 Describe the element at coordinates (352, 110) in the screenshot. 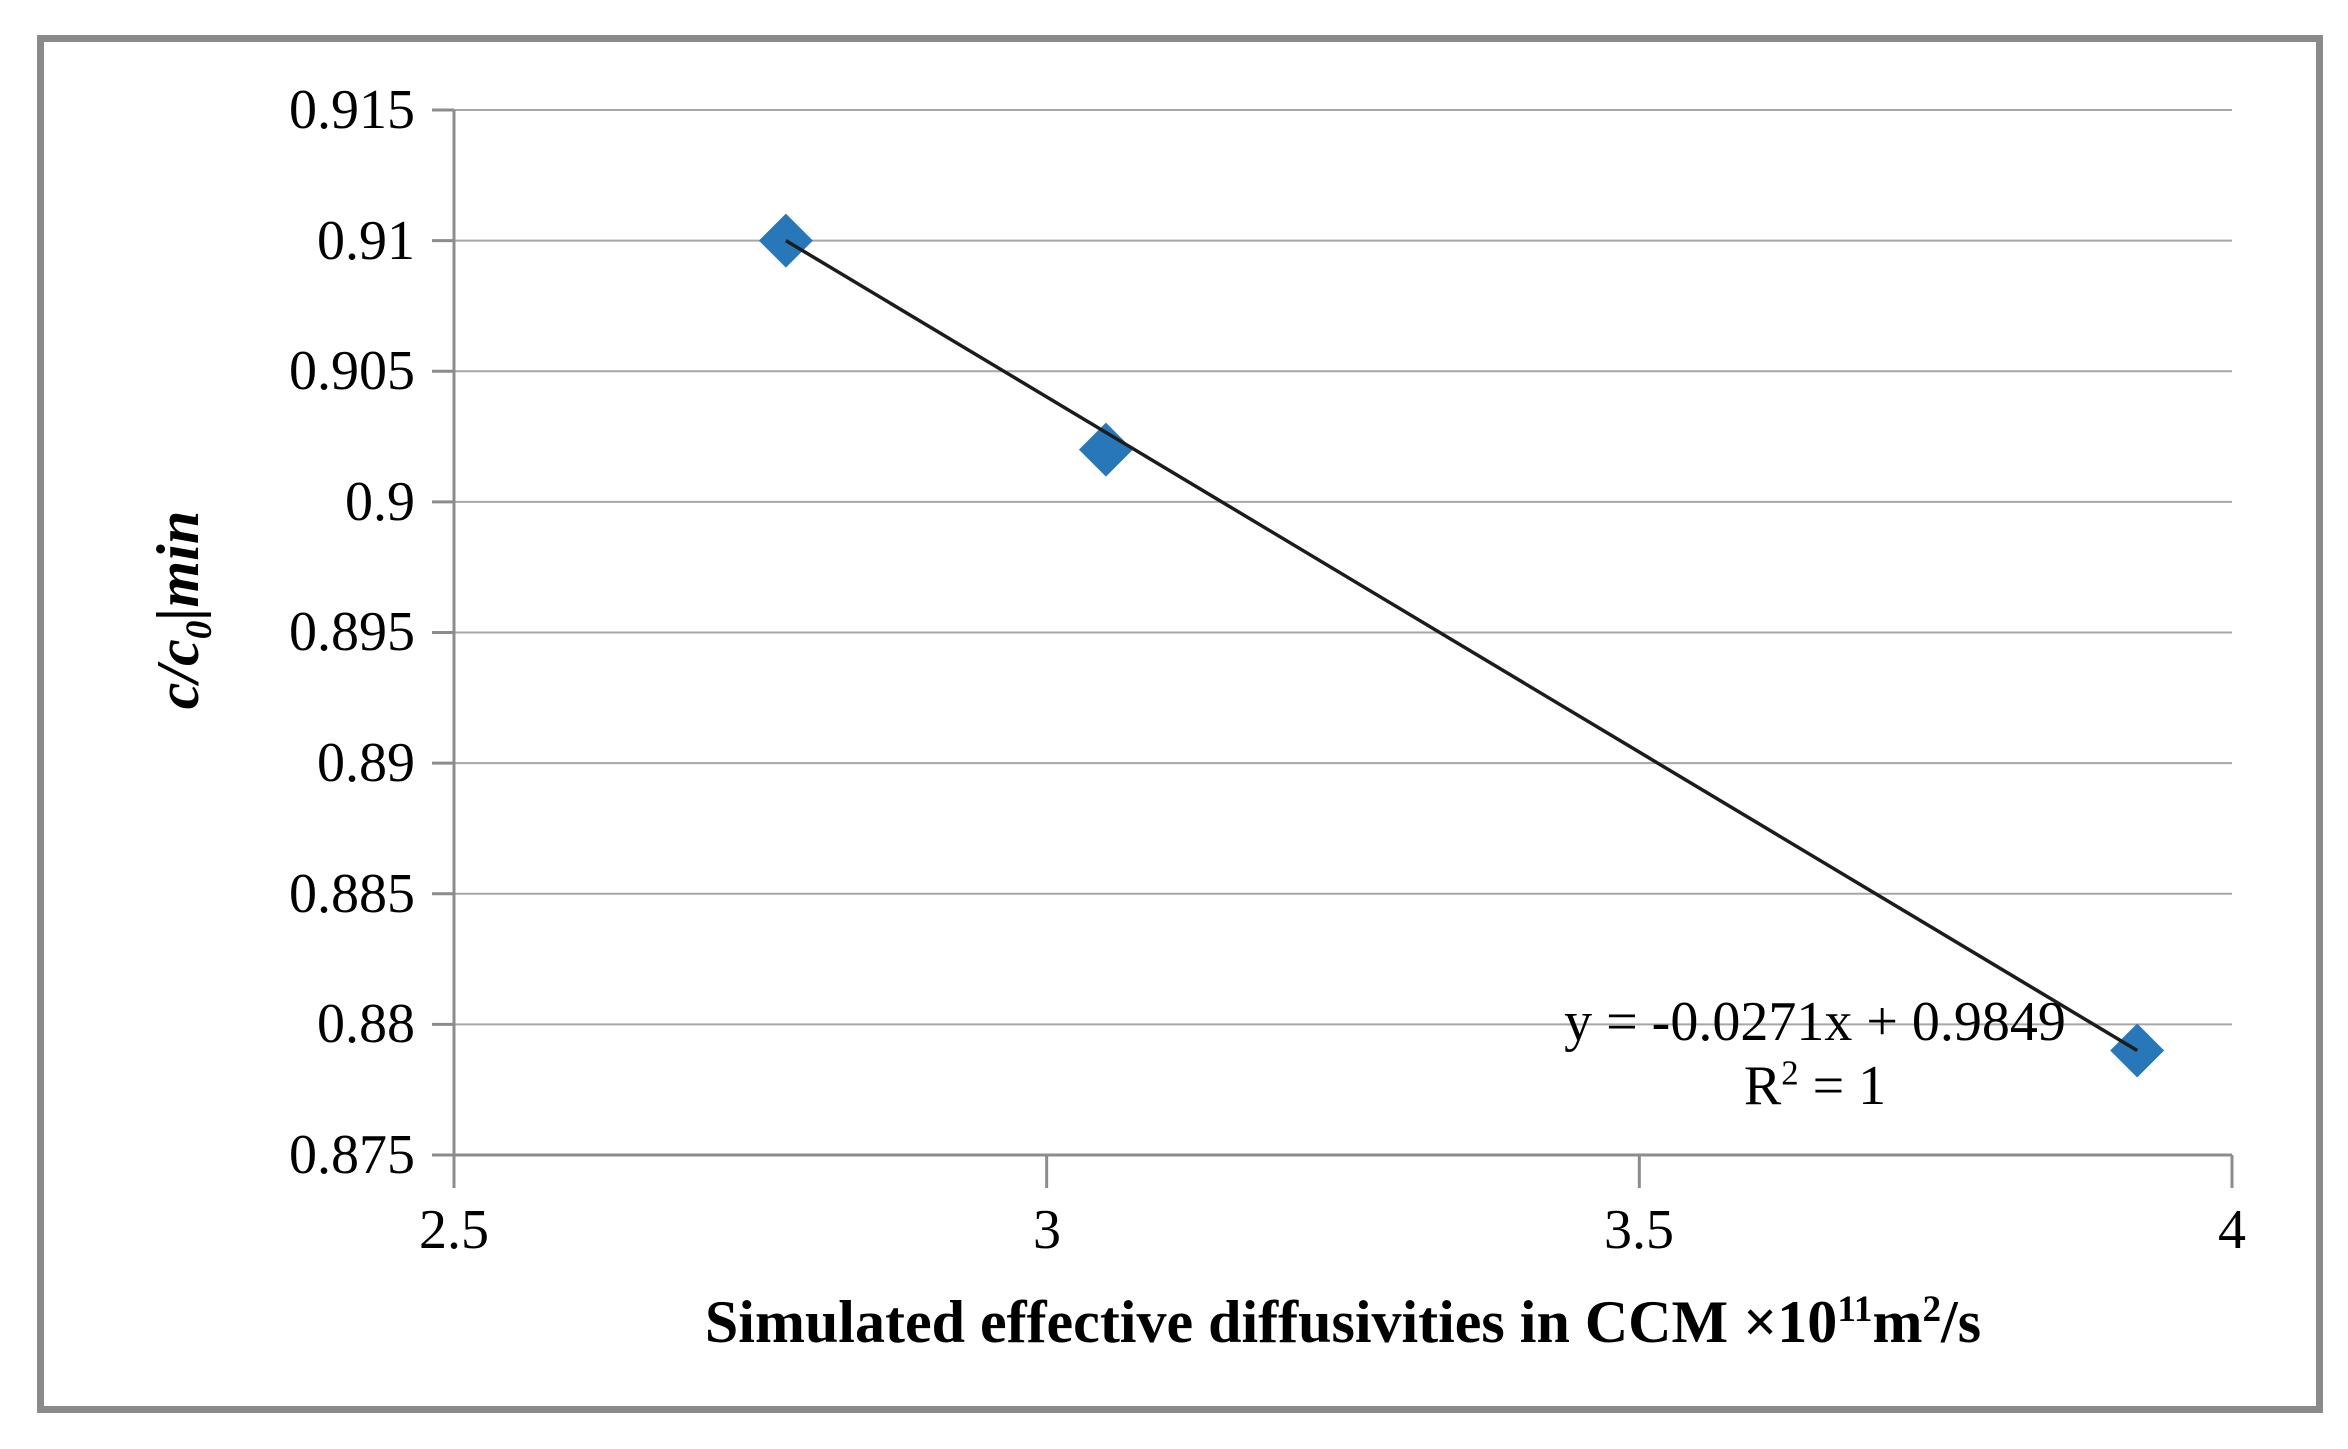

I see `y-tick-label: 0.915` at that location.